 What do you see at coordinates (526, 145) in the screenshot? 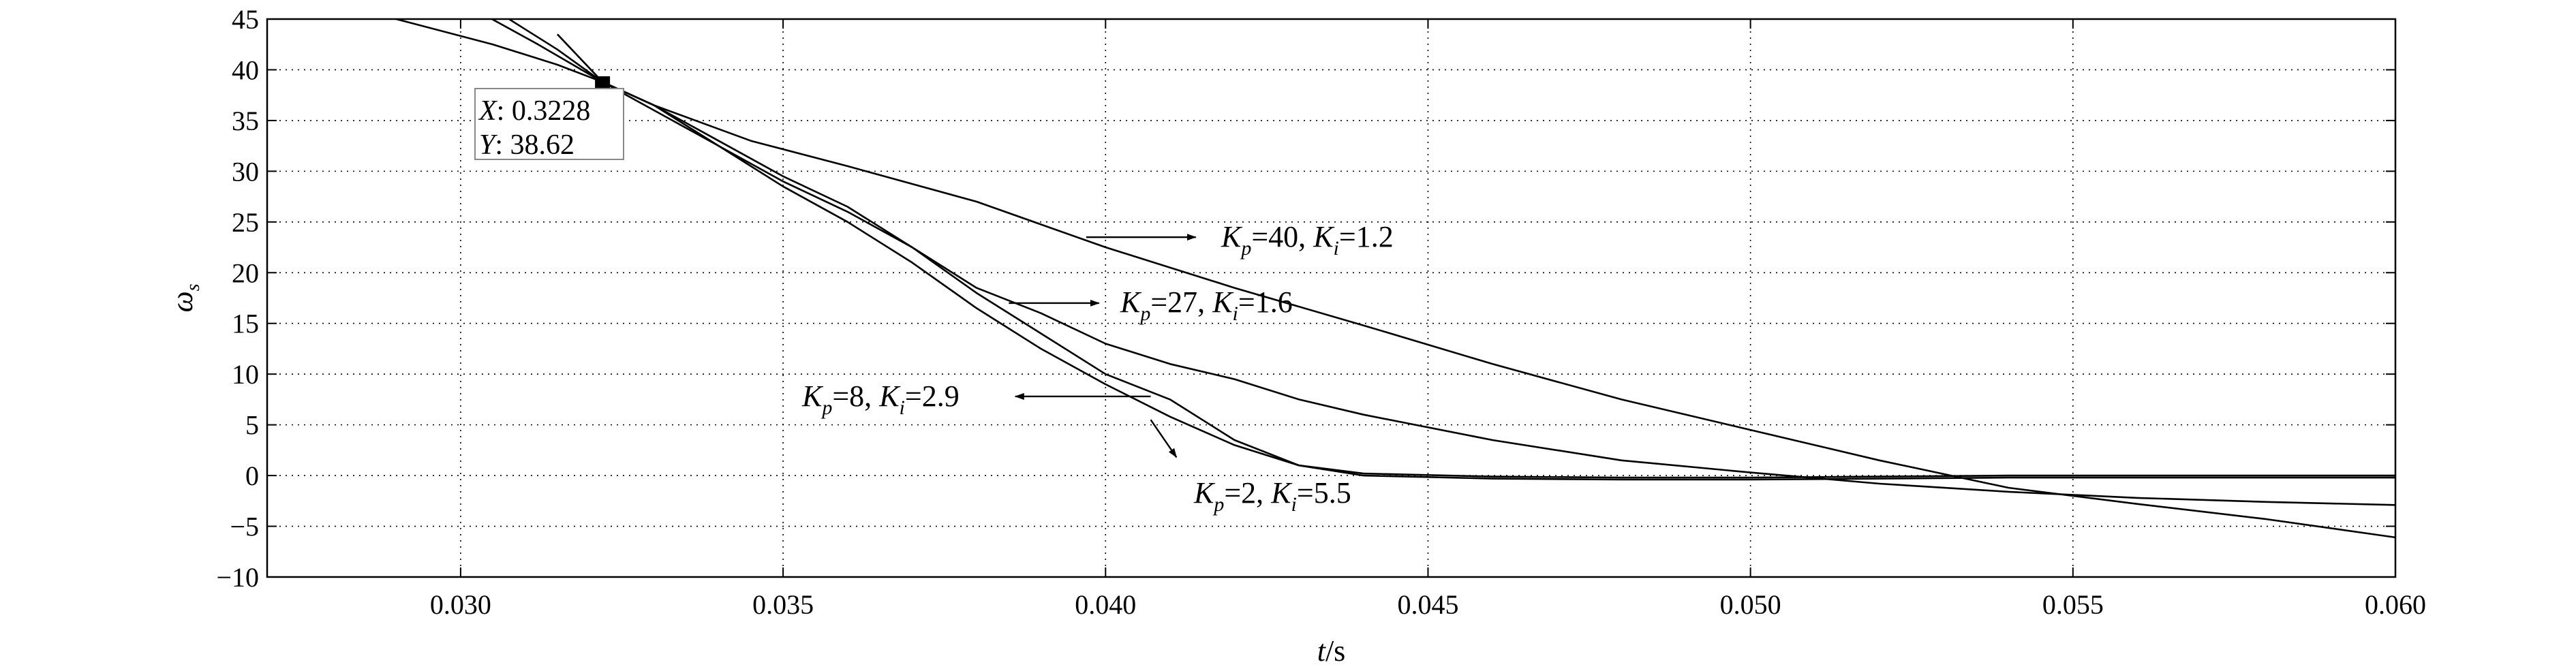
I see `datatip-y: Y: 38.62` at bounding box center [526, 145].